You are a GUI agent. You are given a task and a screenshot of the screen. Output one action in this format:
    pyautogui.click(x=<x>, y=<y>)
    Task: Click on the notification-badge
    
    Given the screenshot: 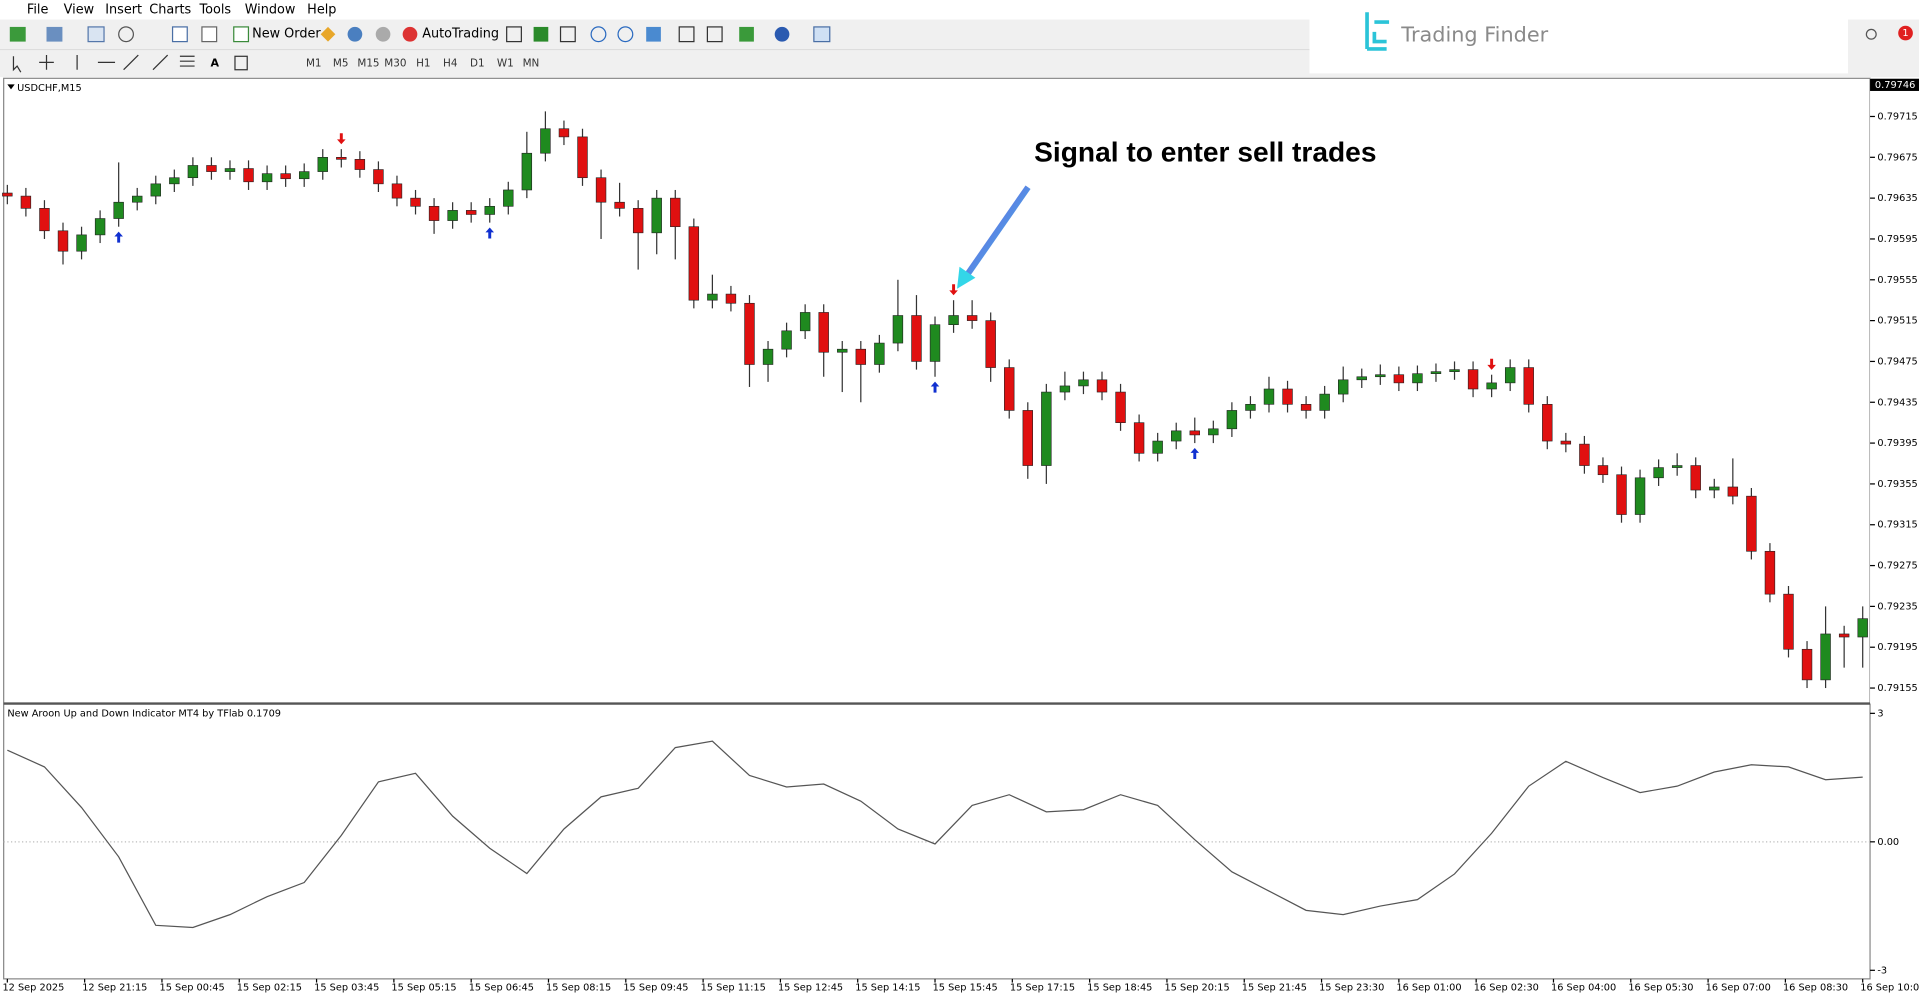 What is the action you would take?
    pyautogui.click(x=1905, y=33)
    